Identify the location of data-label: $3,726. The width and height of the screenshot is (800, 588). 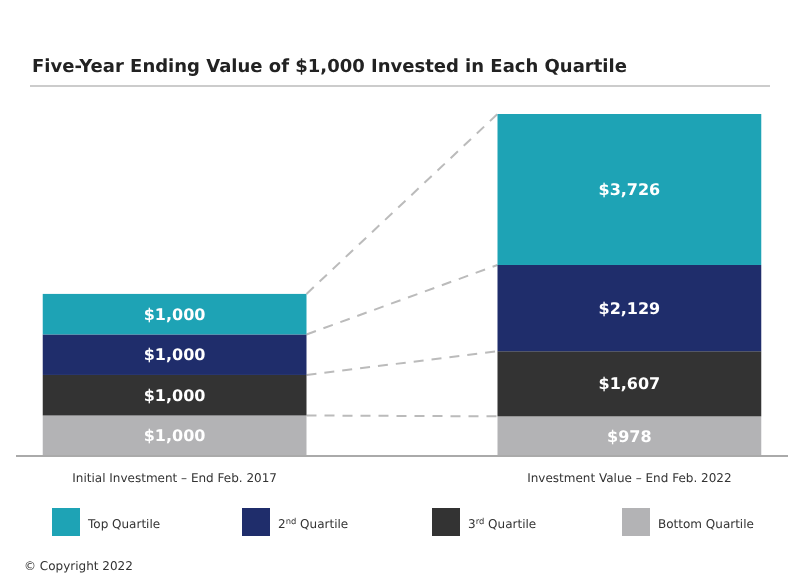
(630, 190).